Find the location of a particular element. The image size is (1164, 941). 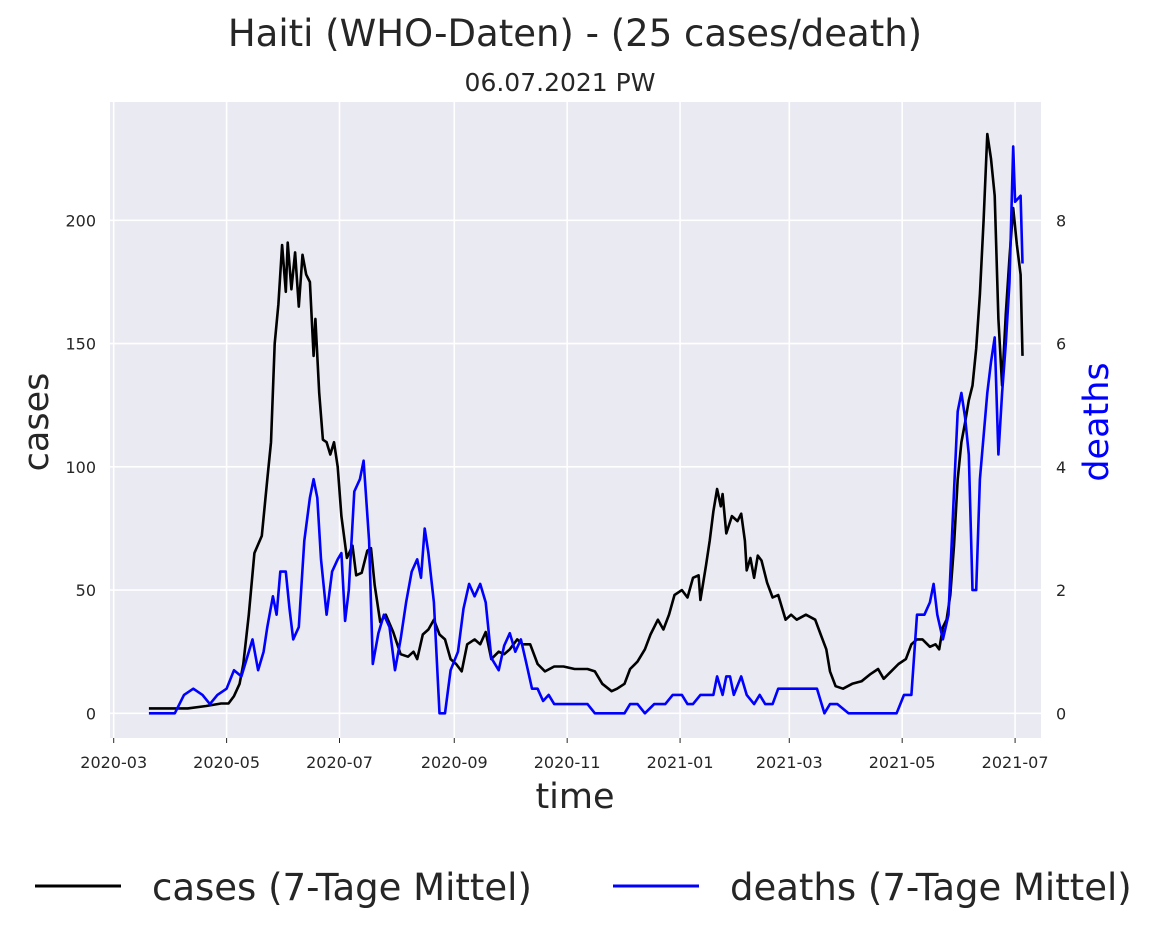

y-right-tick-label: 2 is located at coordinates (1061, 590).